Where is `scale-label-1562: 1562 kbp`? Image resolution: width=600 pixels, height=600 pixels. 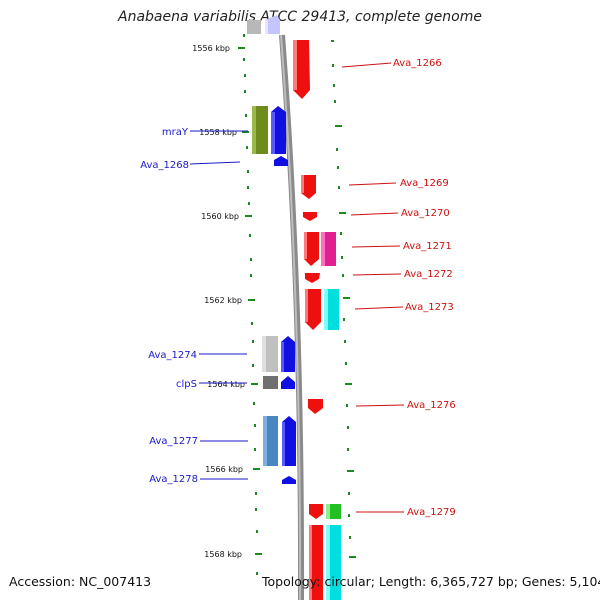 scale-label-1562: 1562 kbp is located at coordinates (223, 300).